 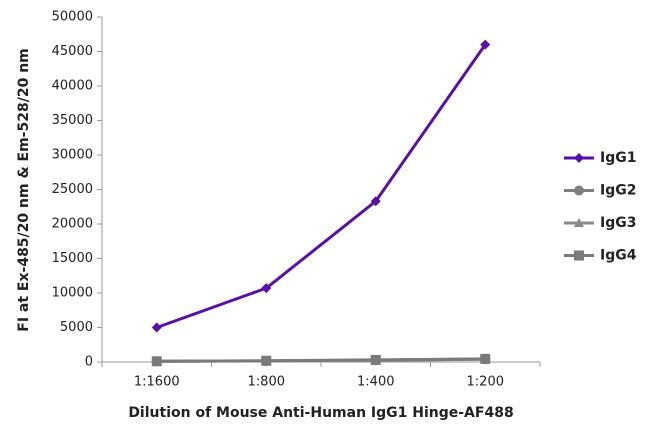 I want to click on legend-label: IgG1, so click(x=618, y=158).